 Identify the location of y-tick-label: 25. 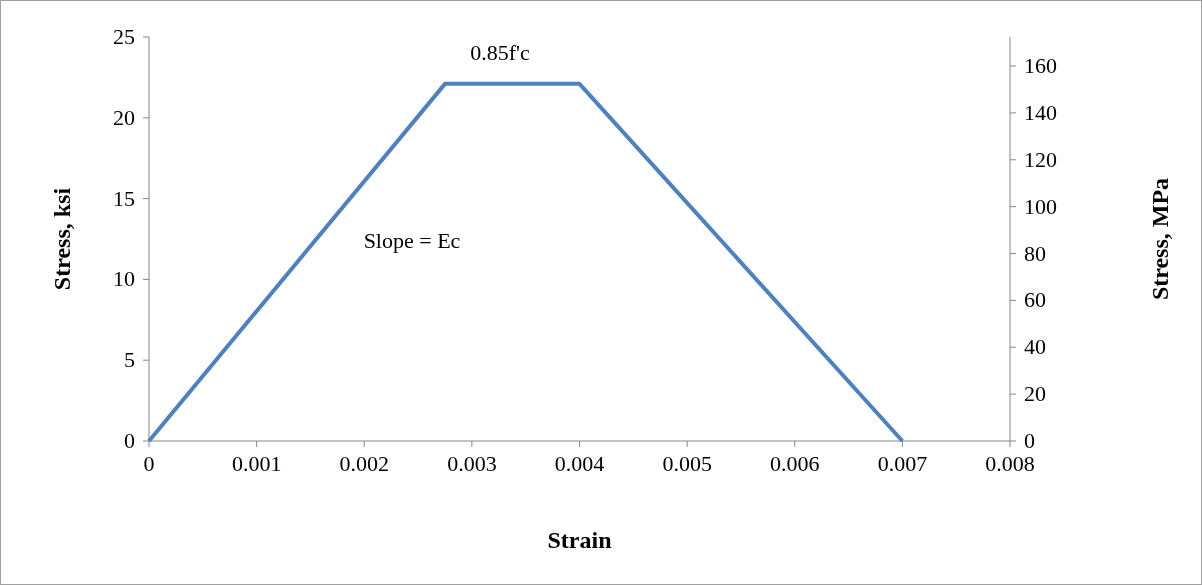
(124, 36).